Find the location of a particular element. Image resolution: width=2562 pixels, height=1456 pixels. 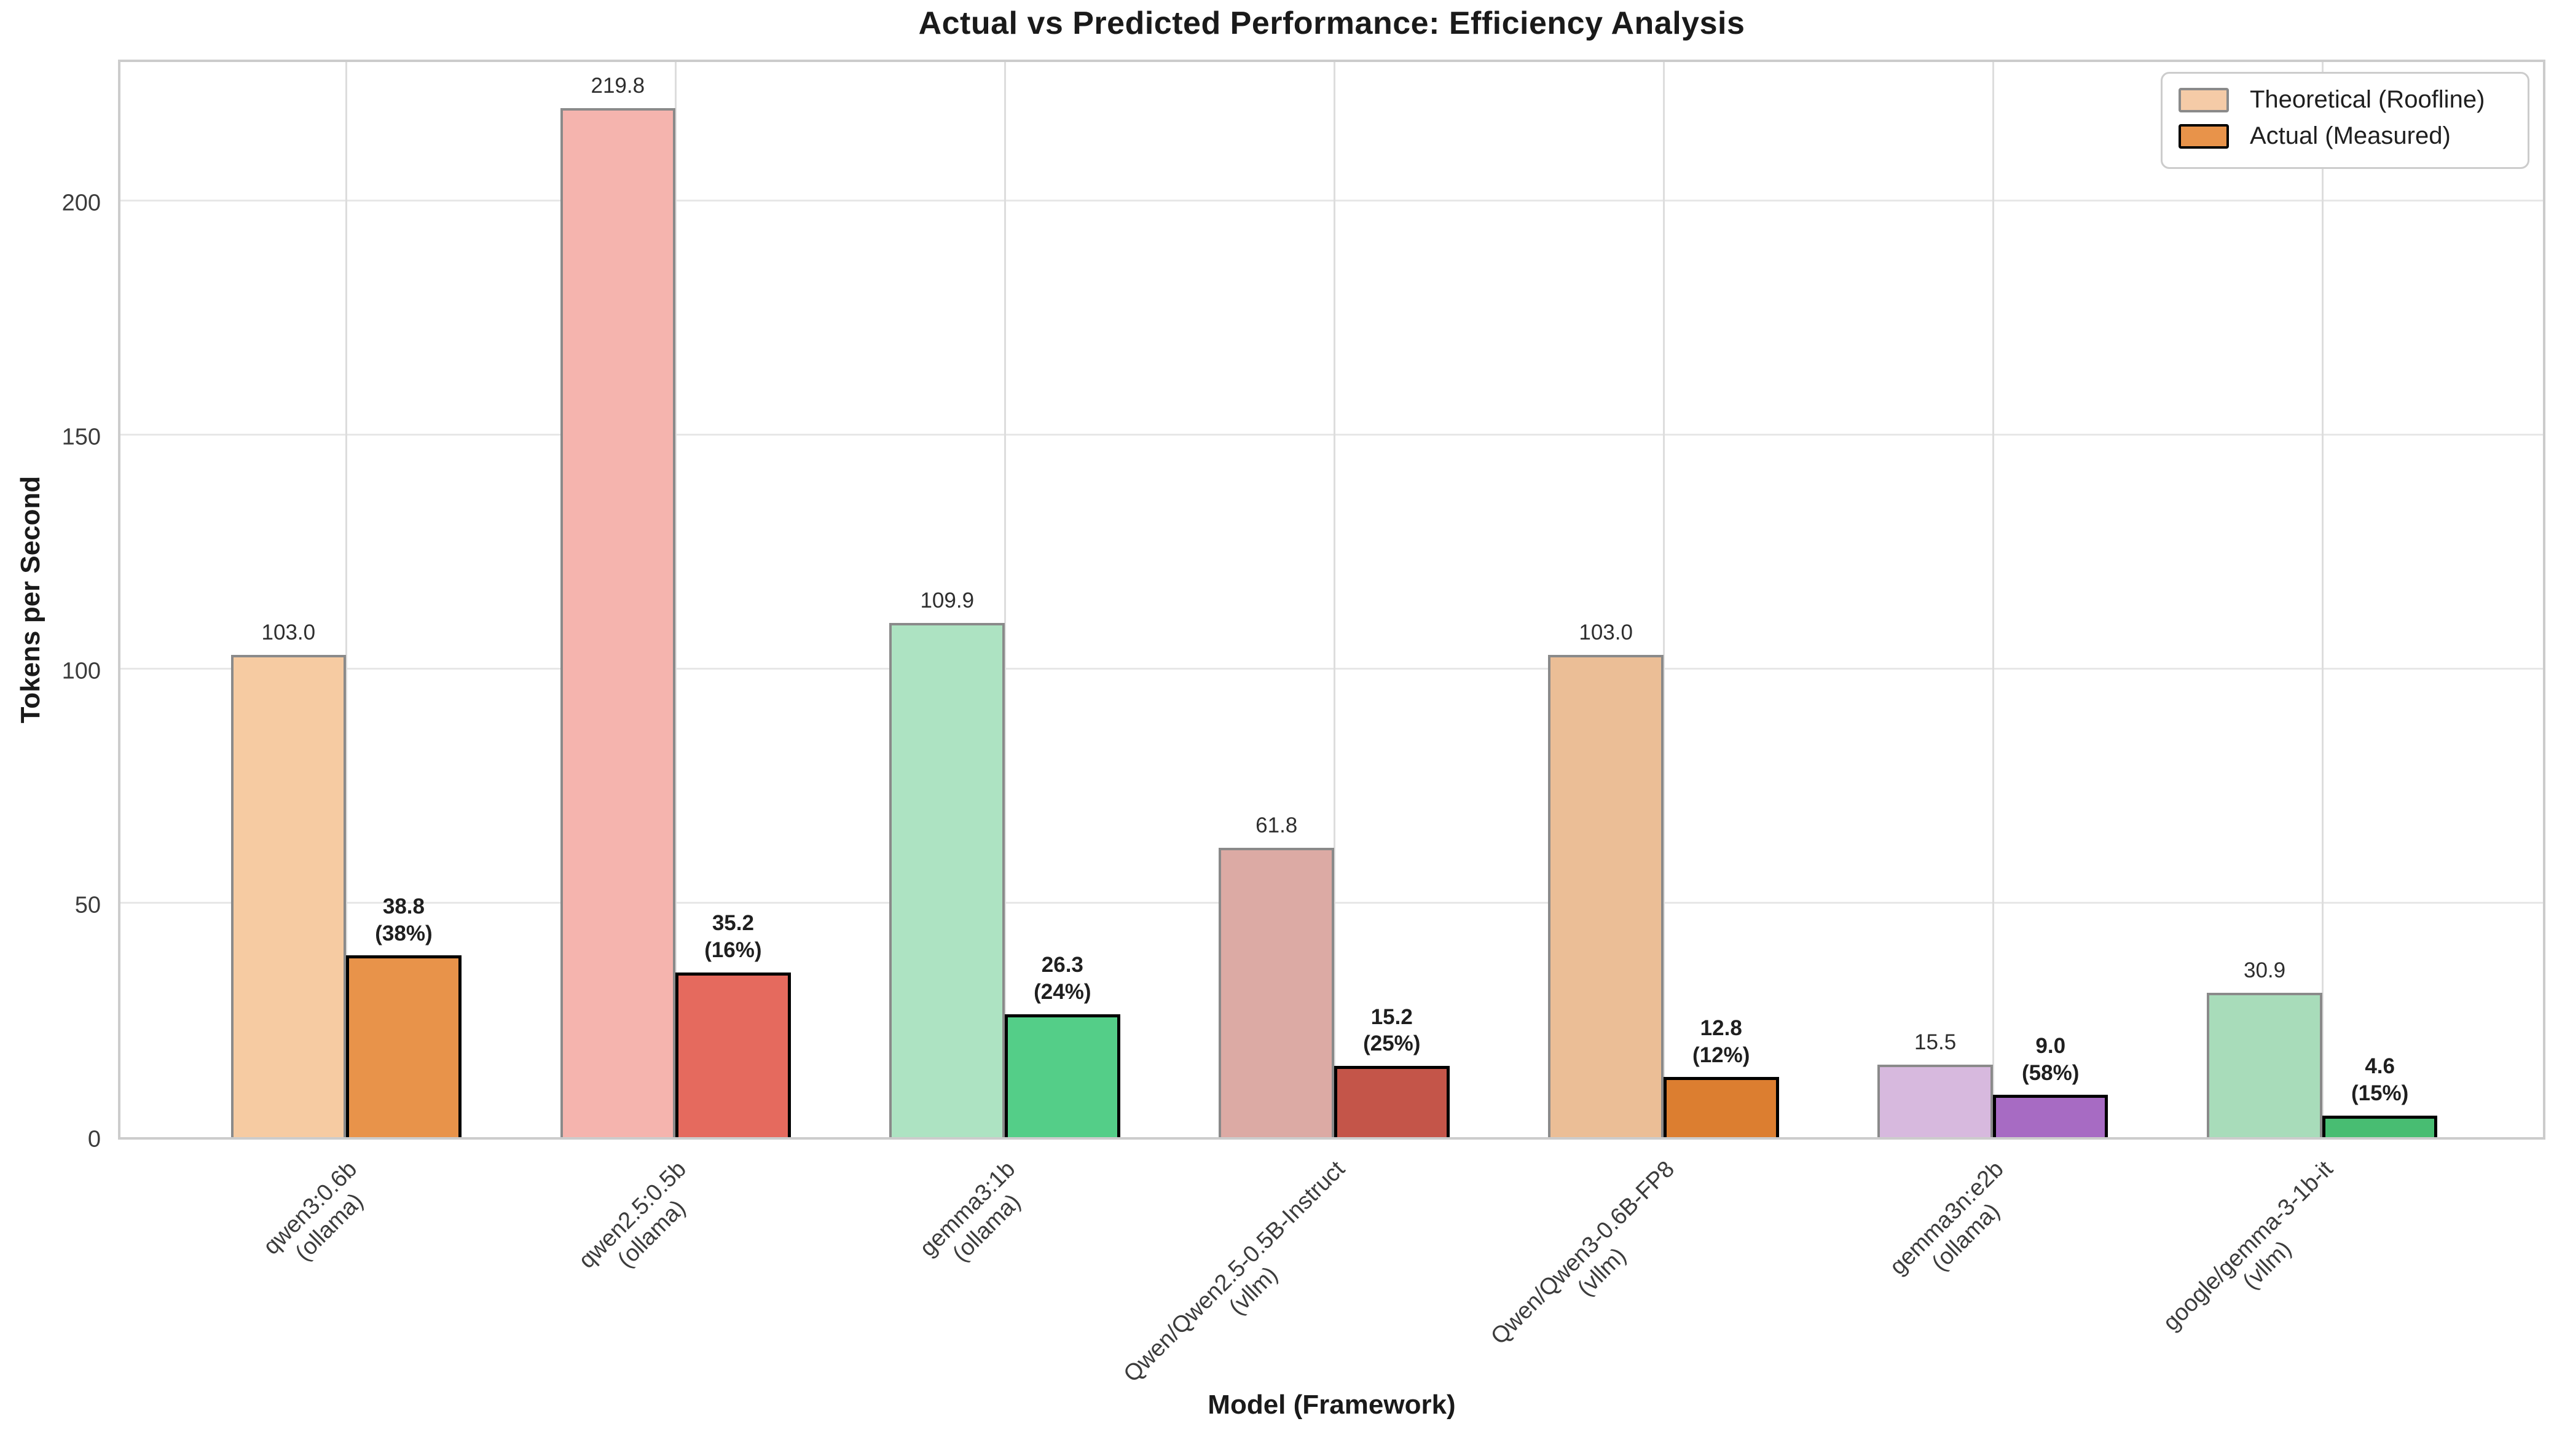

x-tick-6: google/gemma-3-1b-it (vllm) is located at coordinates (2248, 1246).